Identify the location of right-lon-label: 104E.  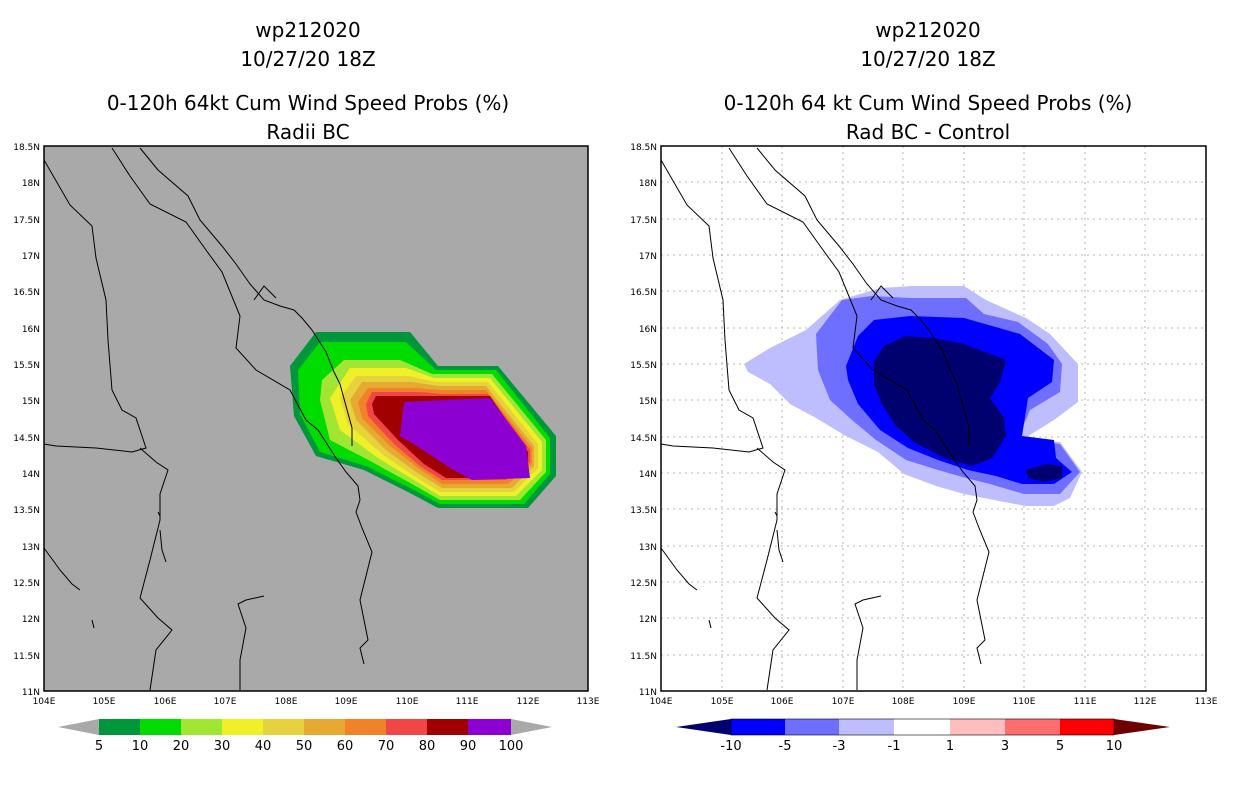
(661, 702).